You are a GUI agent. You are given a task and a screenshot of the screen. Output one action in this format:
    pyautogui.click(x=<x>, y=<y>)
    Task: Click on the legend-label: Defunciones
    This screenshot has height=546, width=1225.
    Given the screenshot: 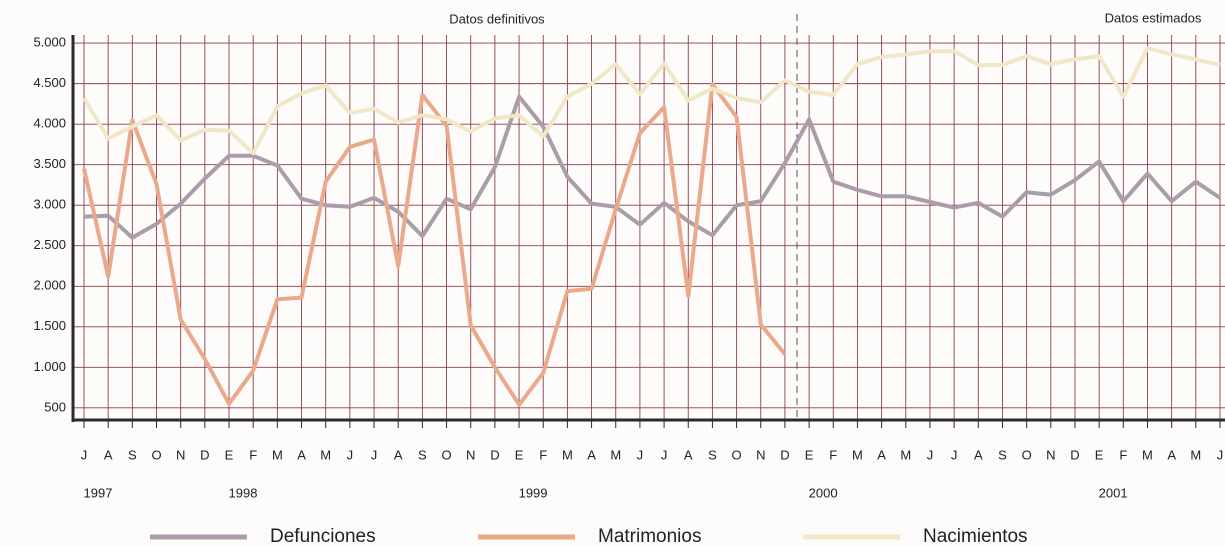 What is the action you would take?
    pyautogui.click(x=323, y=536)
    